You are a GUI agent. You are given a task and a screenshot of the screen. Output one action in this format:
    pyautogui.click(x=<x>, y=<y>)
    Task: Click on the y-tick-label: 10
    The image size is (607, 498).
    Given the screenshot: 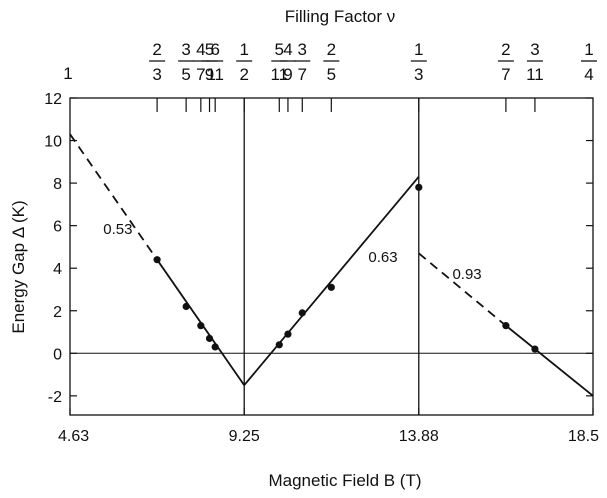 What is the action you would take?
    pyautogui.click(x=53, y=142)
    